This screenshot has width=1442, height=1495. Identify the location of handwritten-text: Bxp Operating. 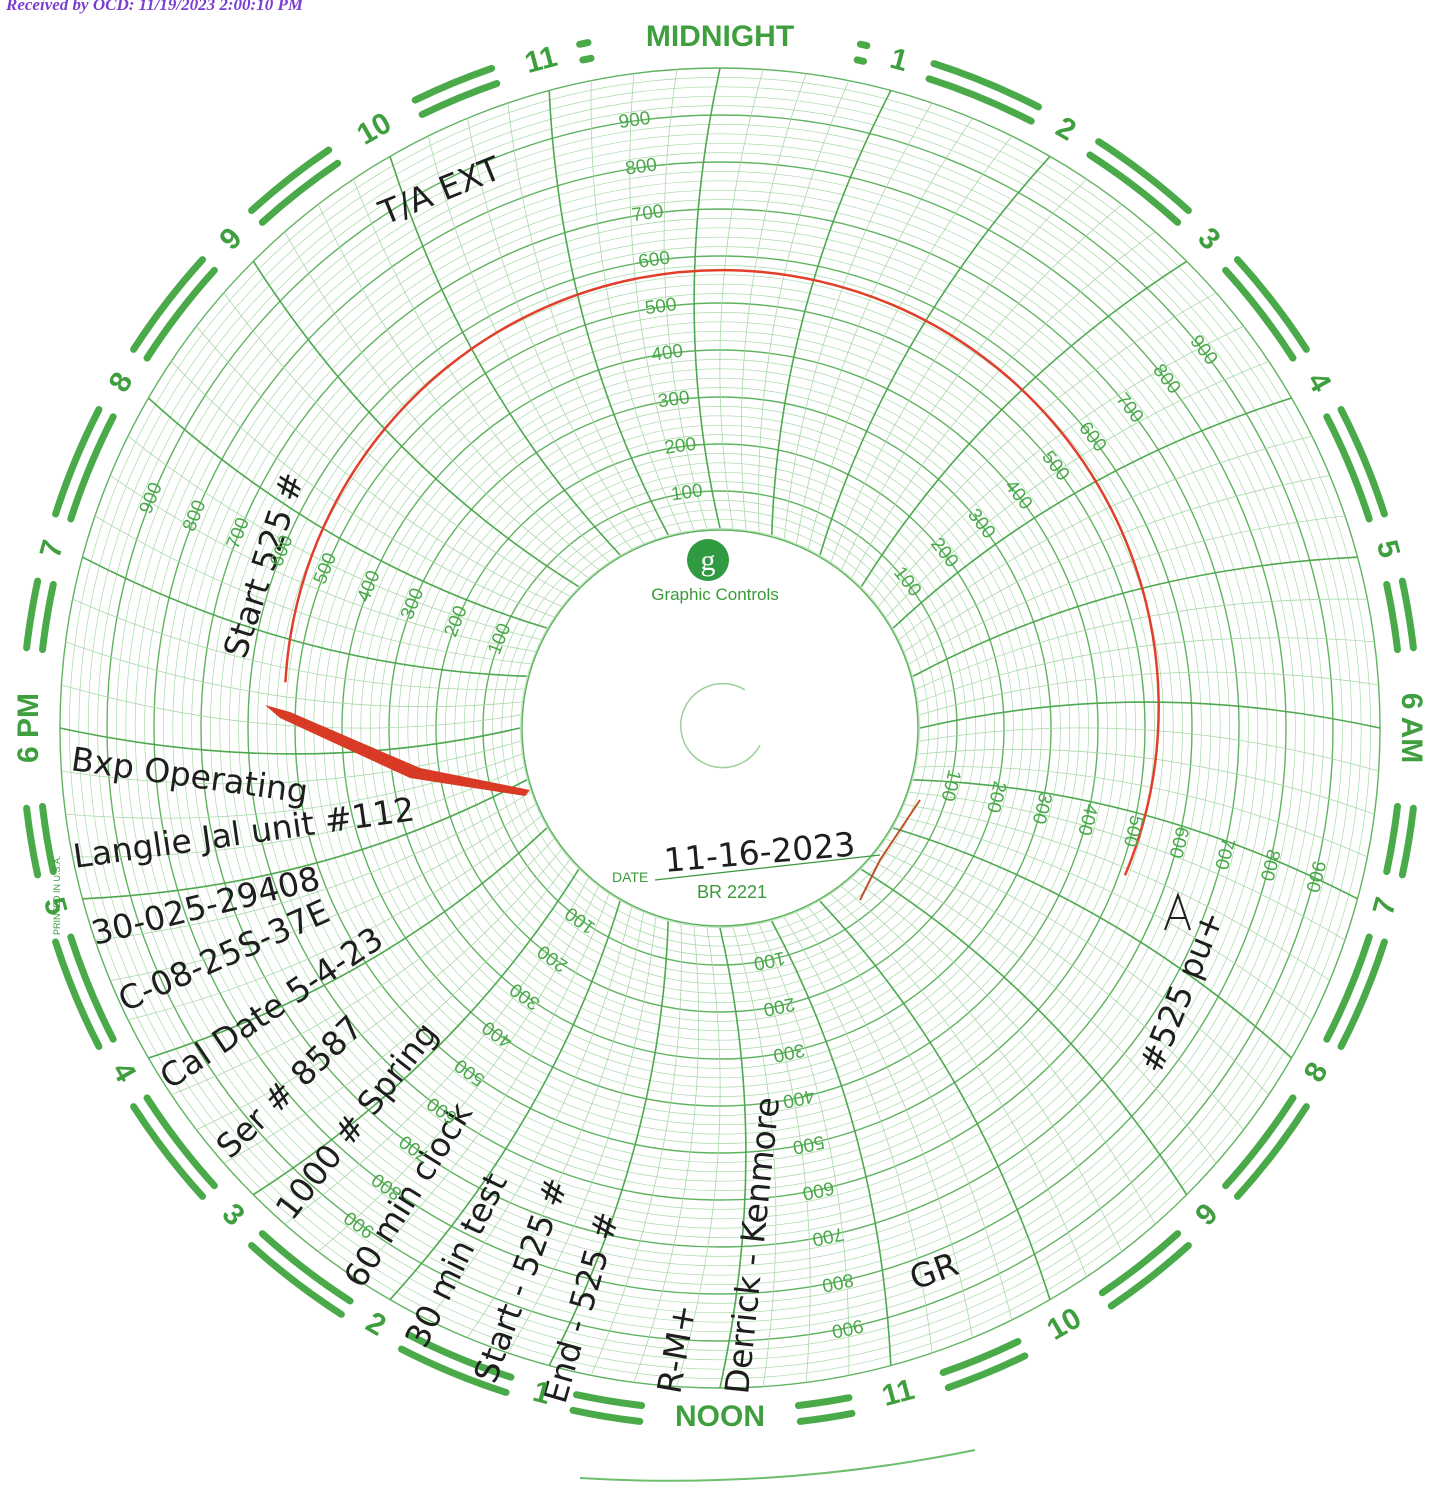
(190, 775).